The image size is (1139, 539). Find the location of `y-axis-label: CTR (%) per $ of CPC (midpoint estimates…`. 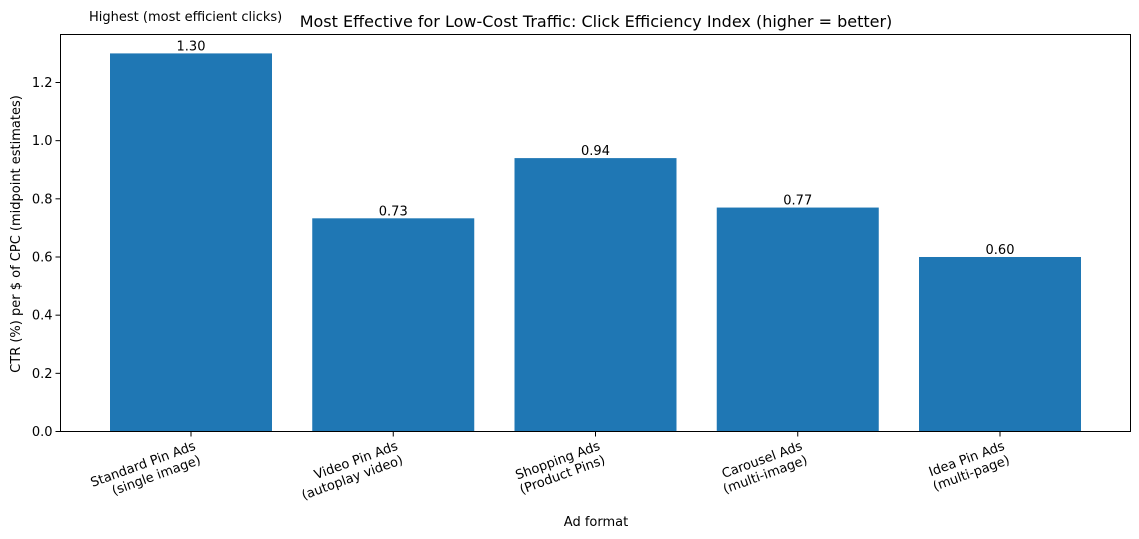

y-axis-label: CTR (%) per $ of CPC (midpoint estimates… is located at coordinates (16, 234).